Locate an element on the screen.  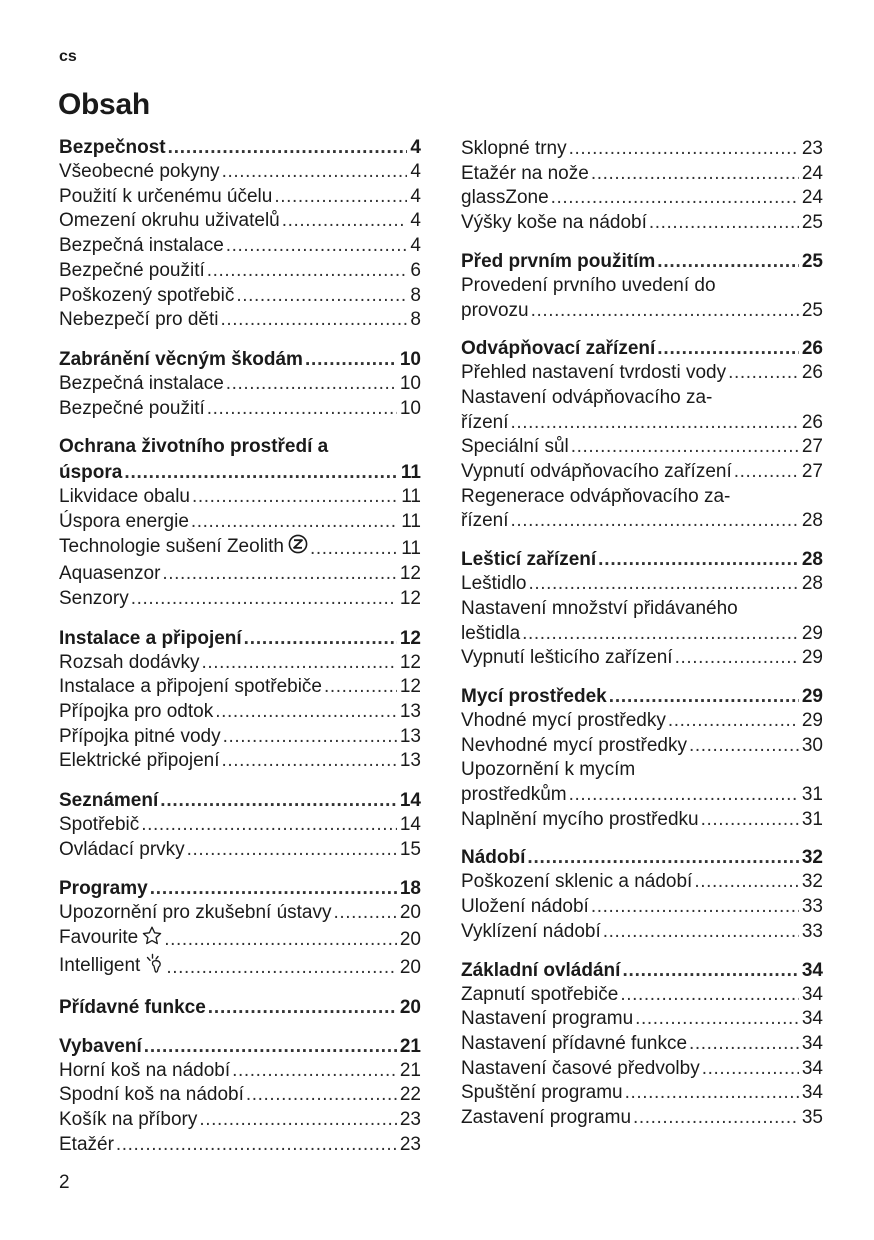
toc-entry: Likvidace obalu 11 is located at coordinates (240, 497).